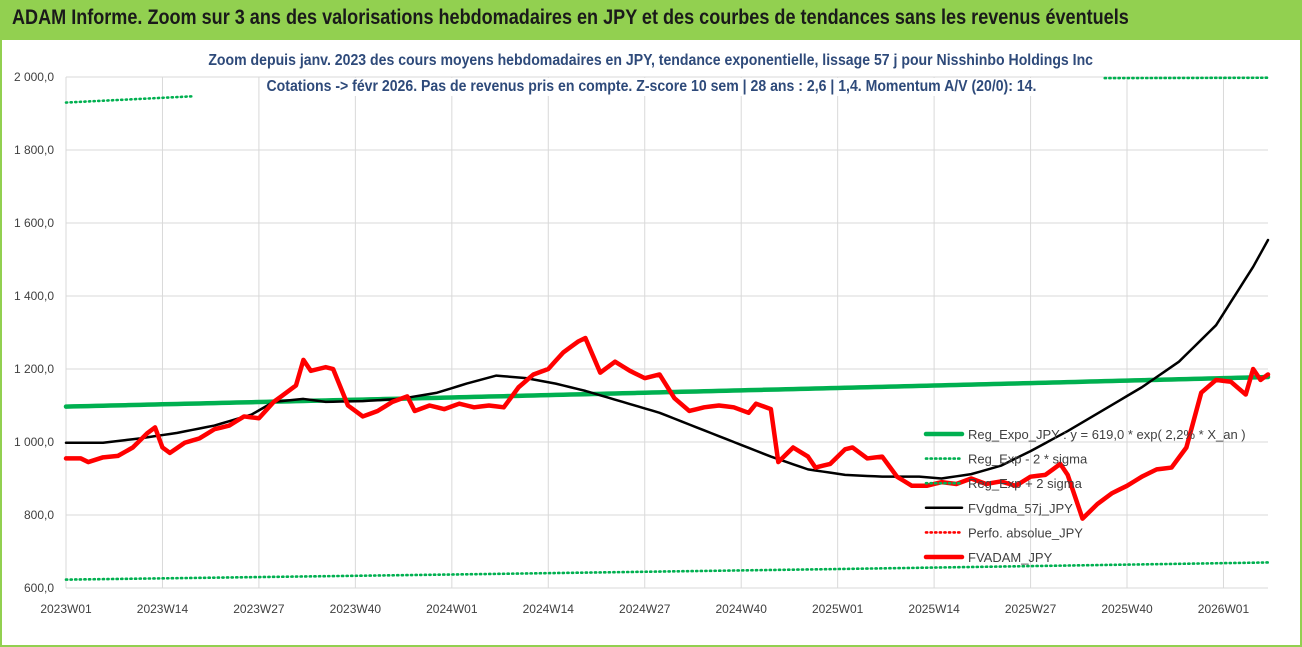  What do you see at coordinates (1031, 609) in the screenshot?
I see `x-tick-label: 2025W27` at bounding box center [1031, 609].